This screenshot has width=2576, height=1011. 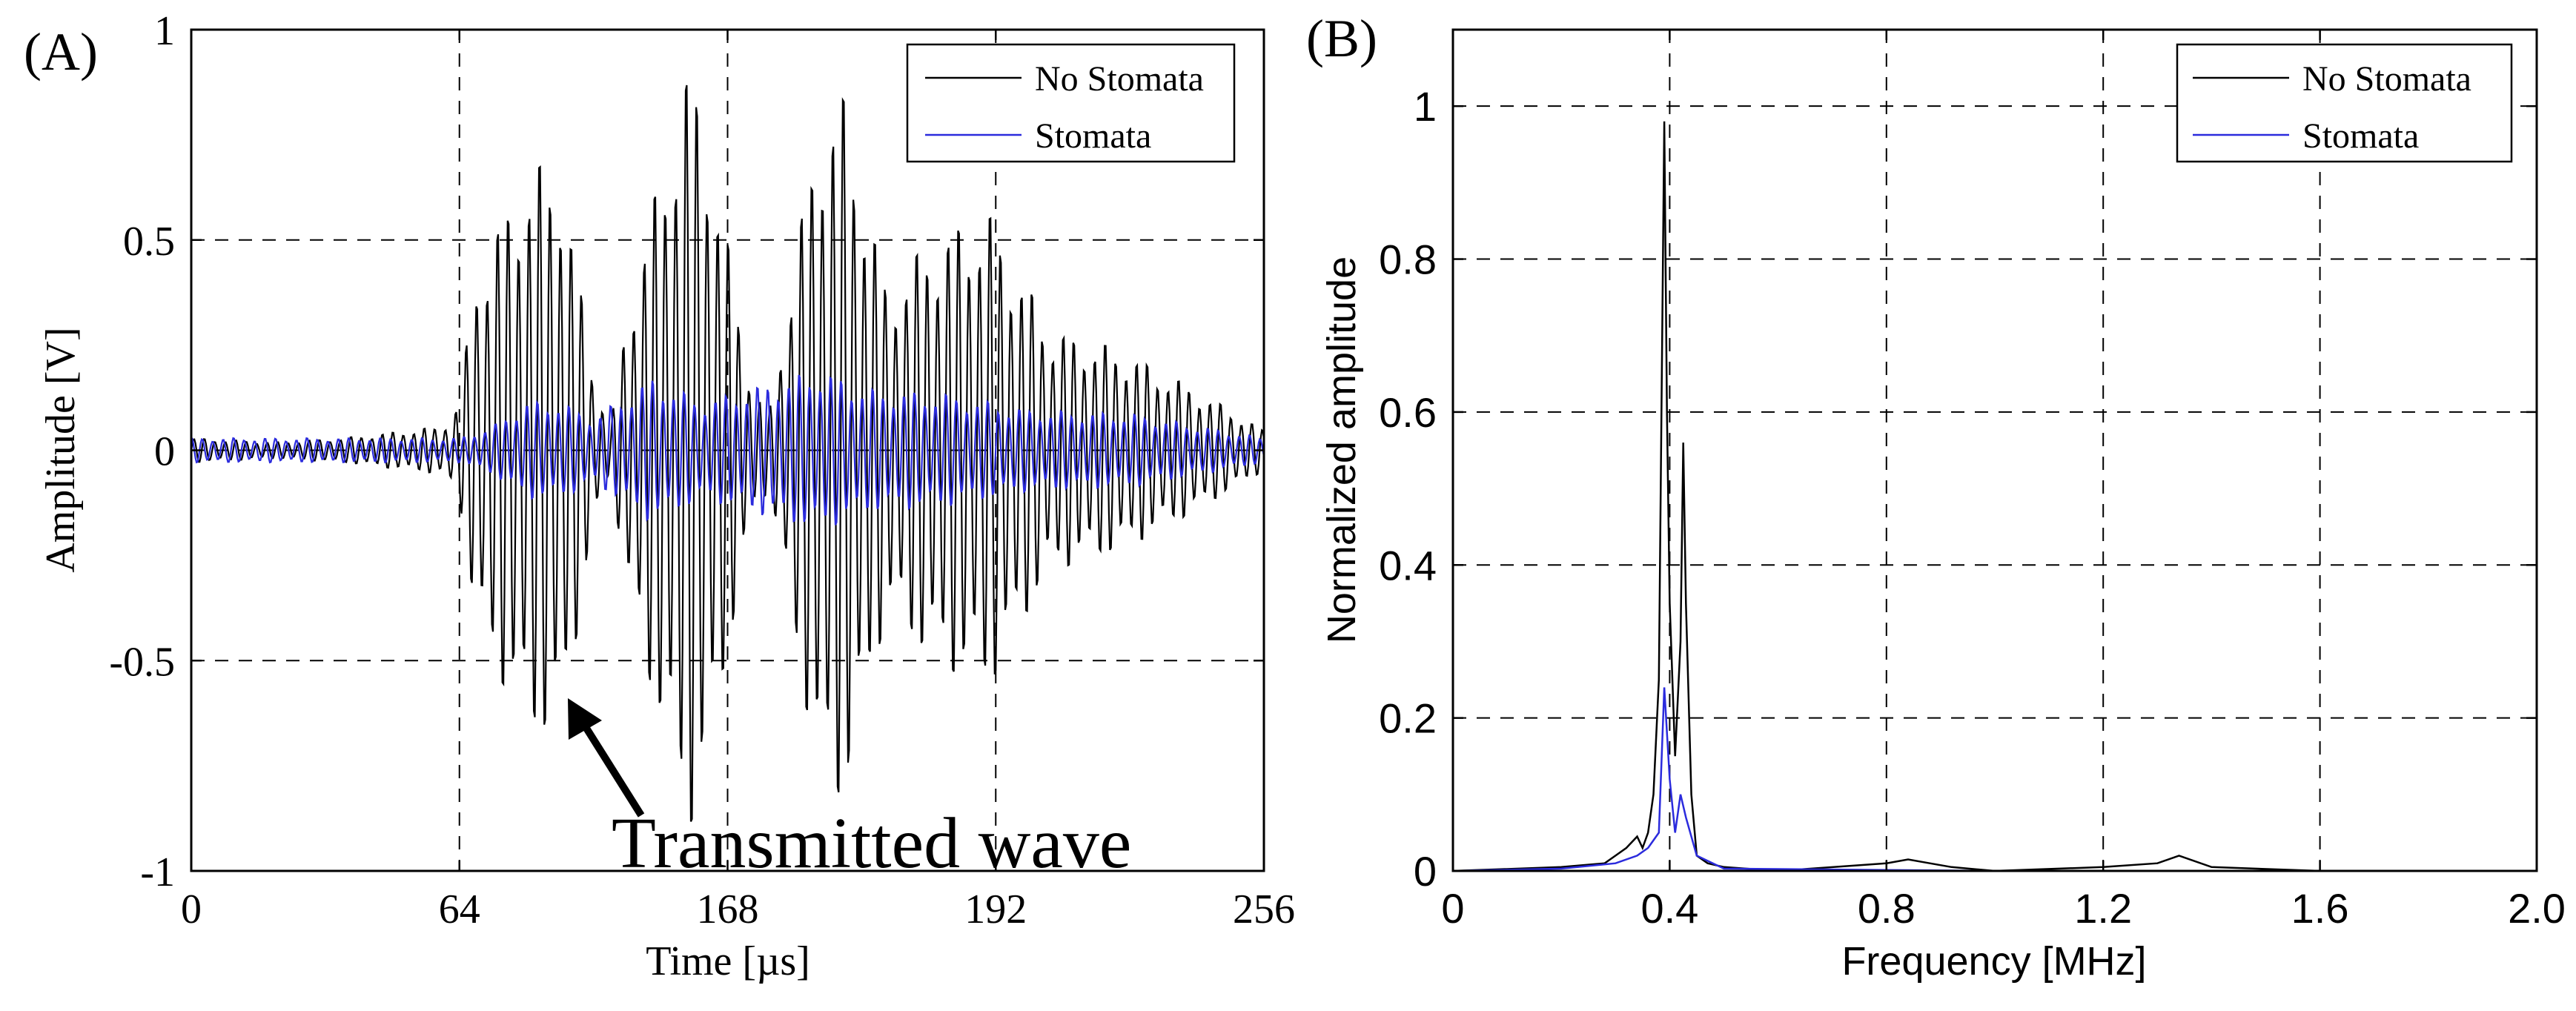 What do you see at coordinates (1408, 412) in the screenshot?
I see `panel-b-y-tick-label: 0.6` at bounding box center [1408, 412].